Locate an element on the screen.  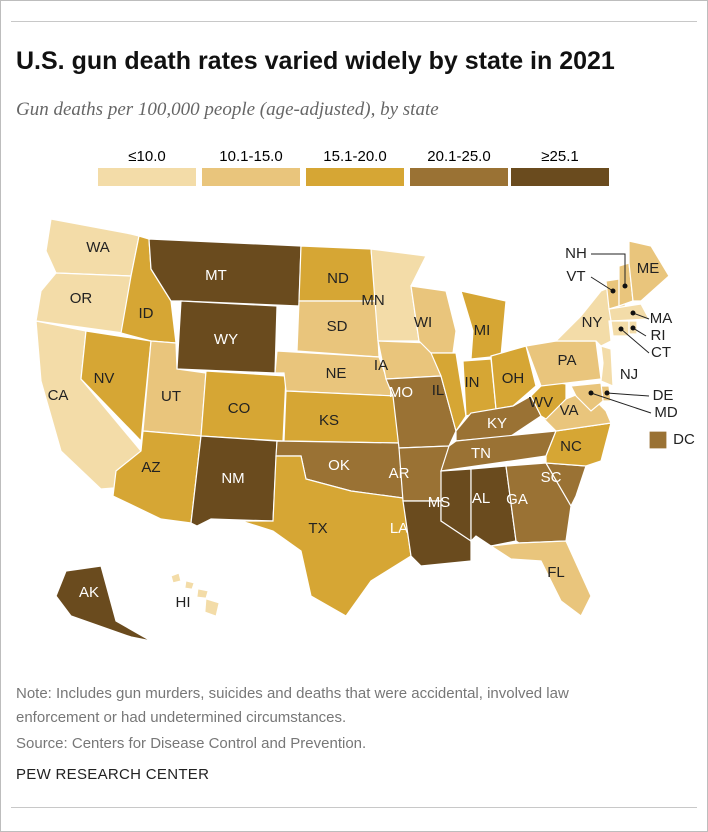
state-label: AR is located at coordinates (399, 473).